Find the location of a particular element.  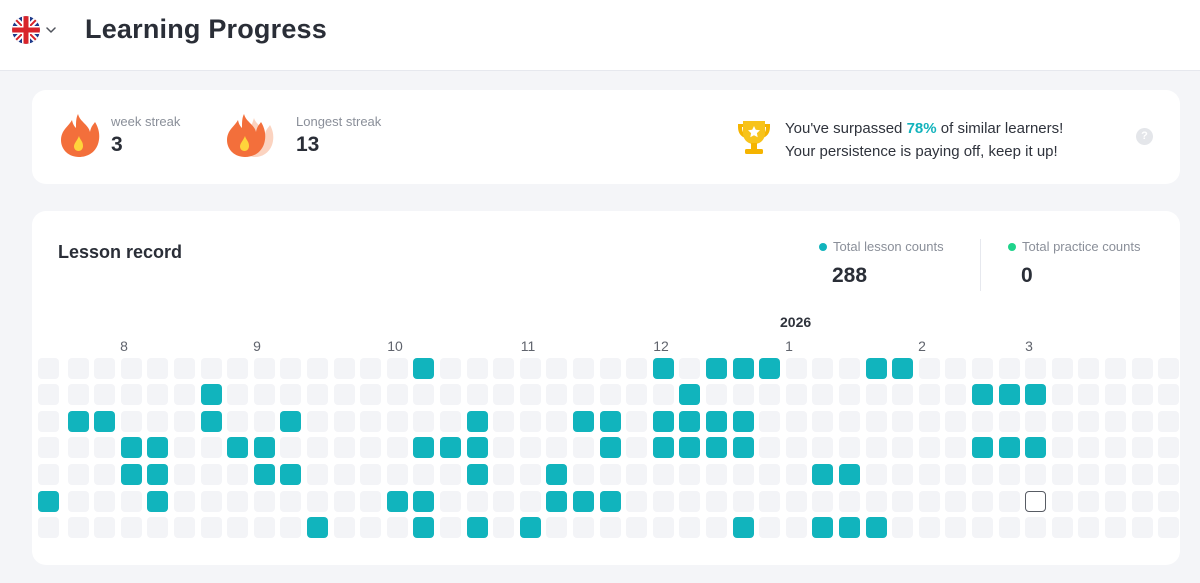

week-streak: week streak 3 is located at coordinates (119, 135).